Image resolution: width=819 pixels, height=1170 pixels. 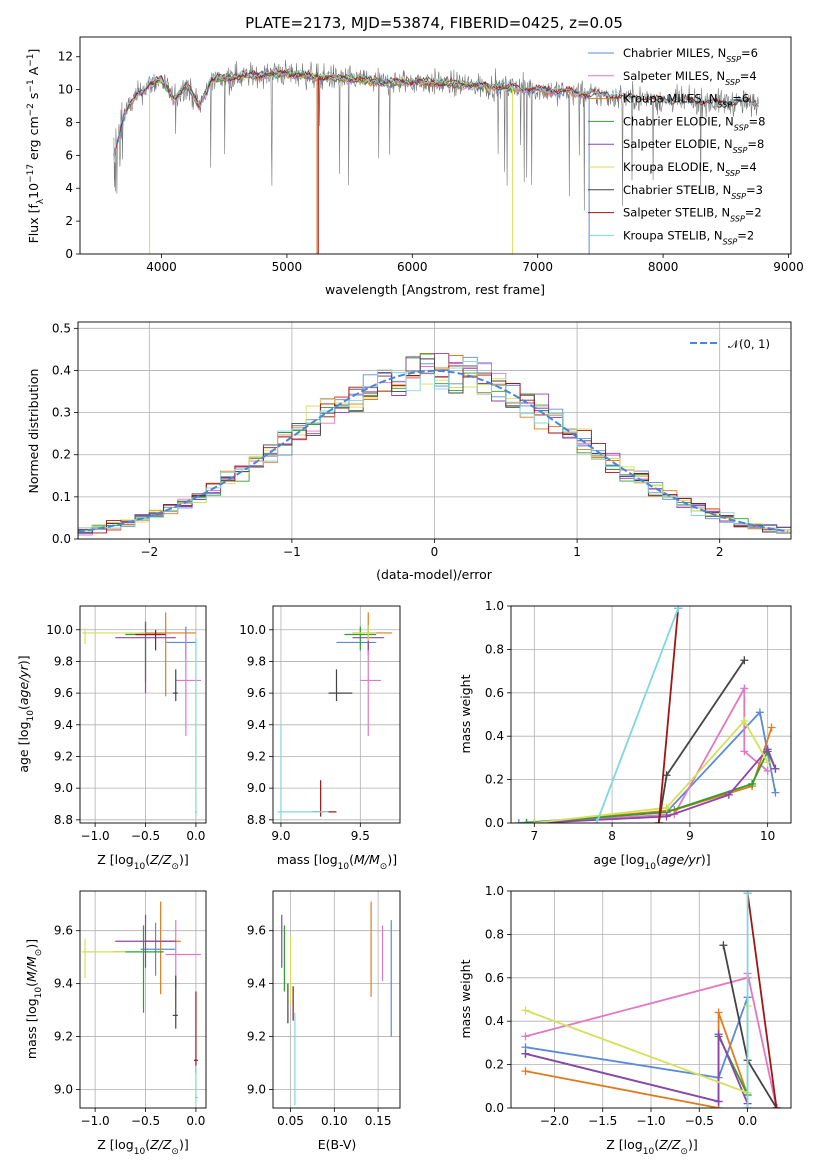 I want to click on y-tick-label: 0.2, so click(x=494, y=1065).